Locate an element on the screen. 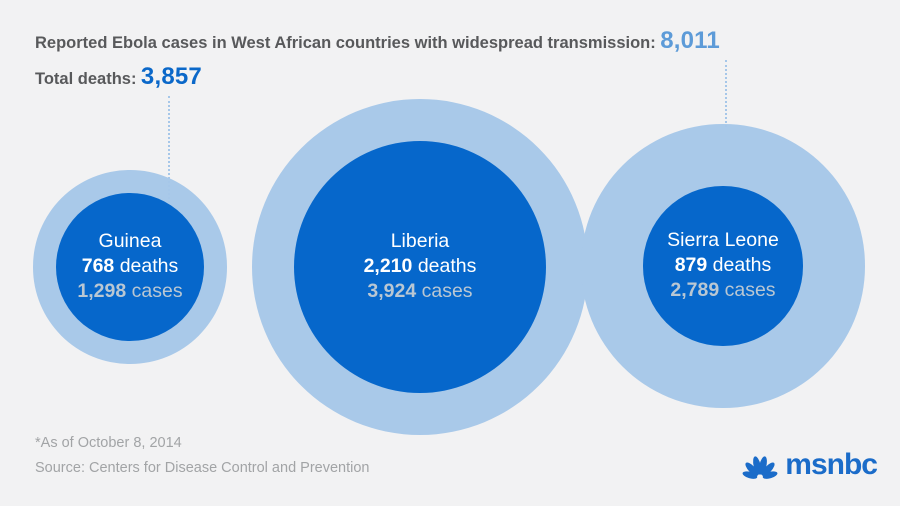  liberia-deaths-circle: Liberia 2,210 deaths 3,924 cases is located at coordinates (420, 267).